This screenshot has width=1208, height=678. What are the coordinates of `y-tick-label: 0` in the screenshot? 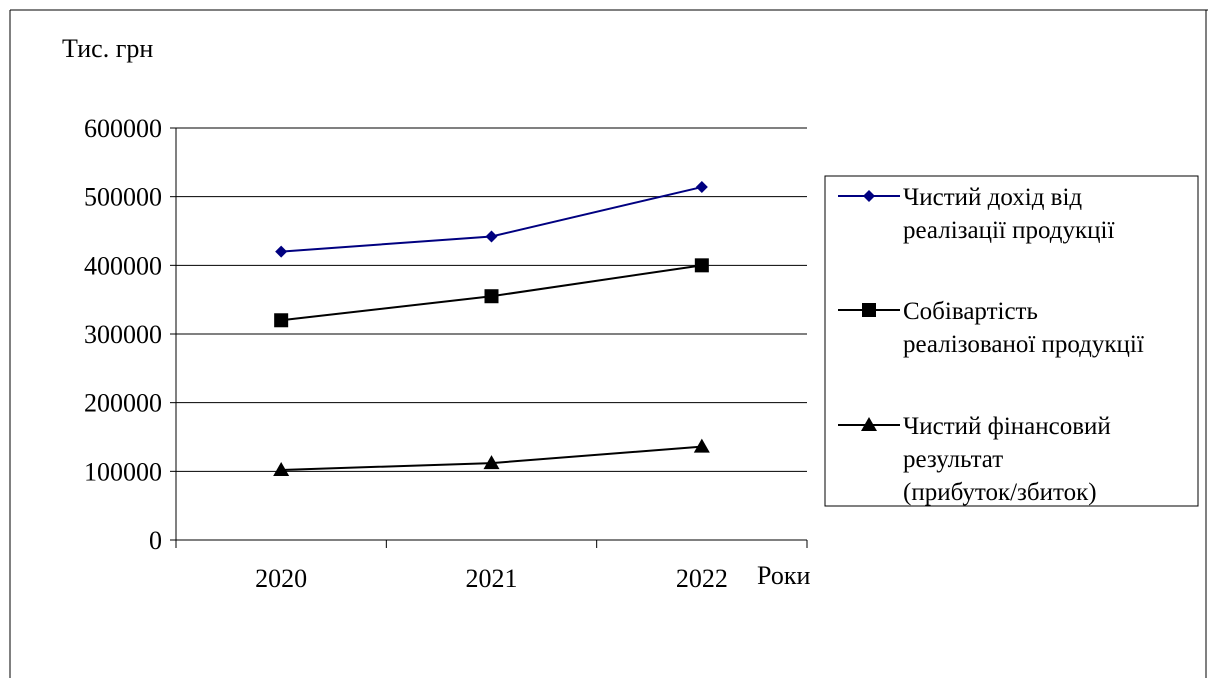 It's located at (155, 540).